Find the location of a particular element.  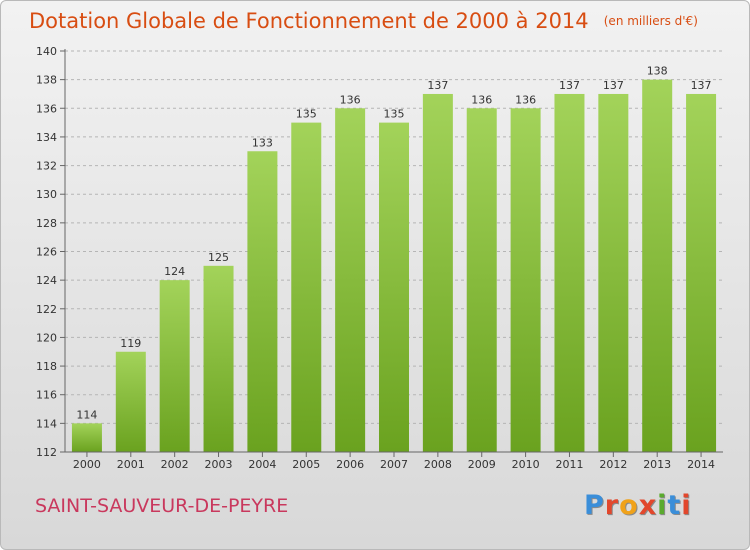

y-tick-label: 114 is located at coordinates (46, 423).